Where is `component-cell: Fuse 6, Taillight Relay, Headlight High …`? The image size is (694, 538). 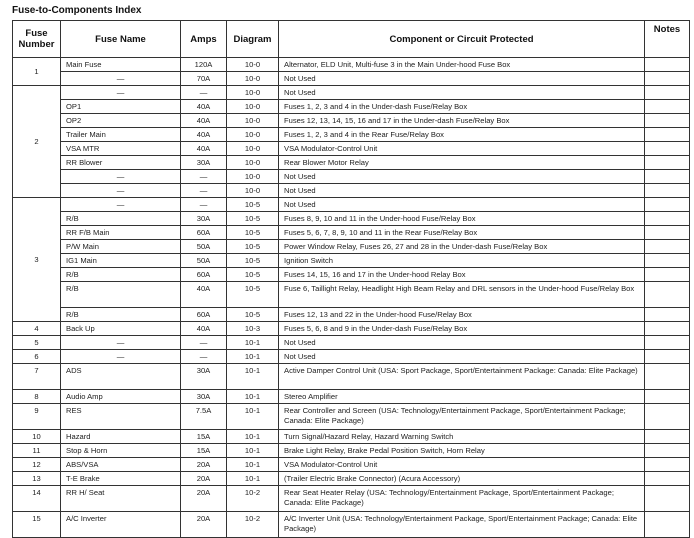
component-cell: Fuse 6, Taillight Relay, Headlight High … is located at coordinates (461, 294).